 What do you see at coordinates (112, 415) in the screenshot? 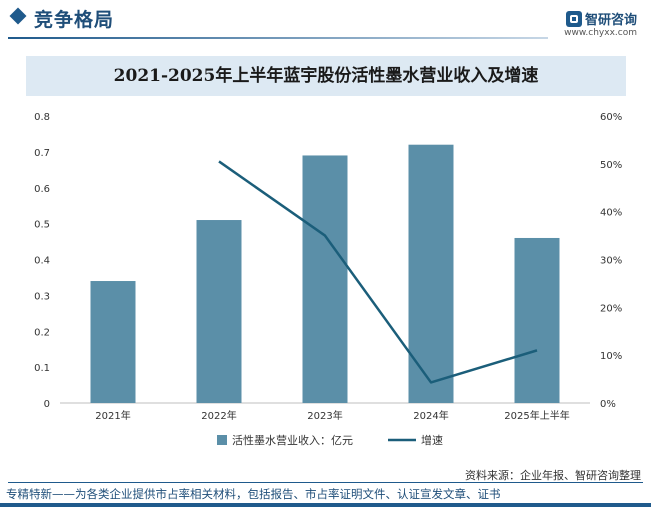
I see `x-tick-label: 2021年` at bounding box center [112, 415].